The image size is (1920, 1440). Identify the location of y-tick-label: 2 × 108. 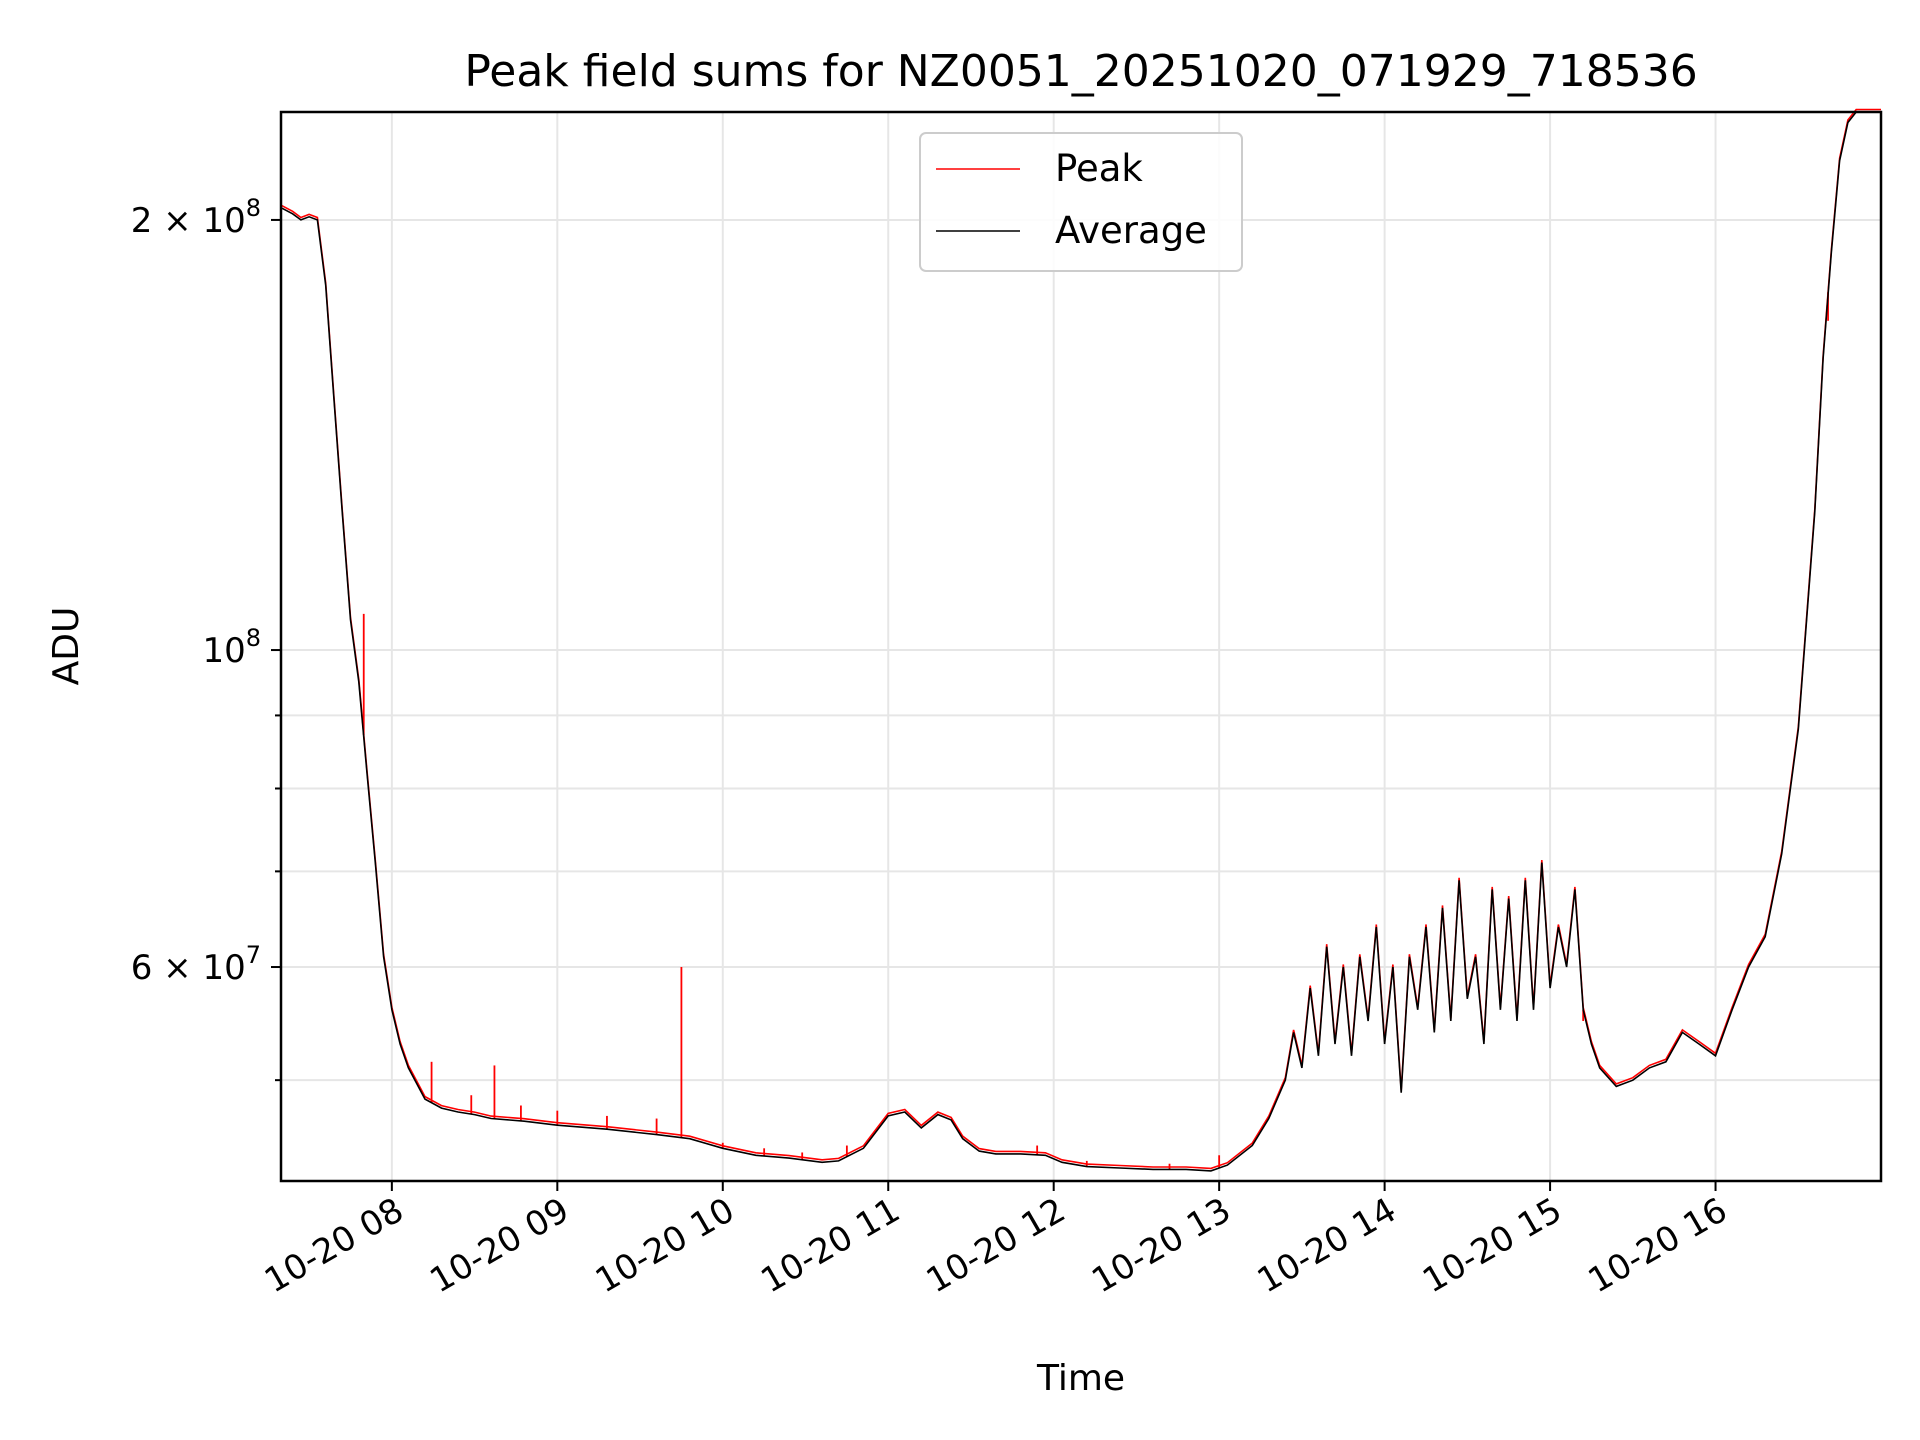
(196, 217).